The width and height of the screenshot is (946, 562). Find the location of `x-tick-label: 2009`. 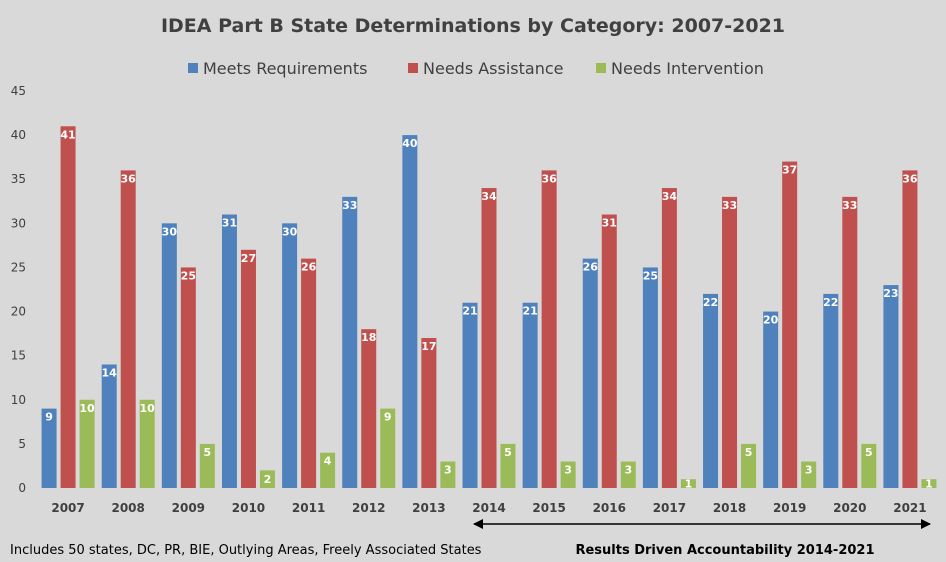

x-tick-label: 2009 is located at coordinates (188, 508).